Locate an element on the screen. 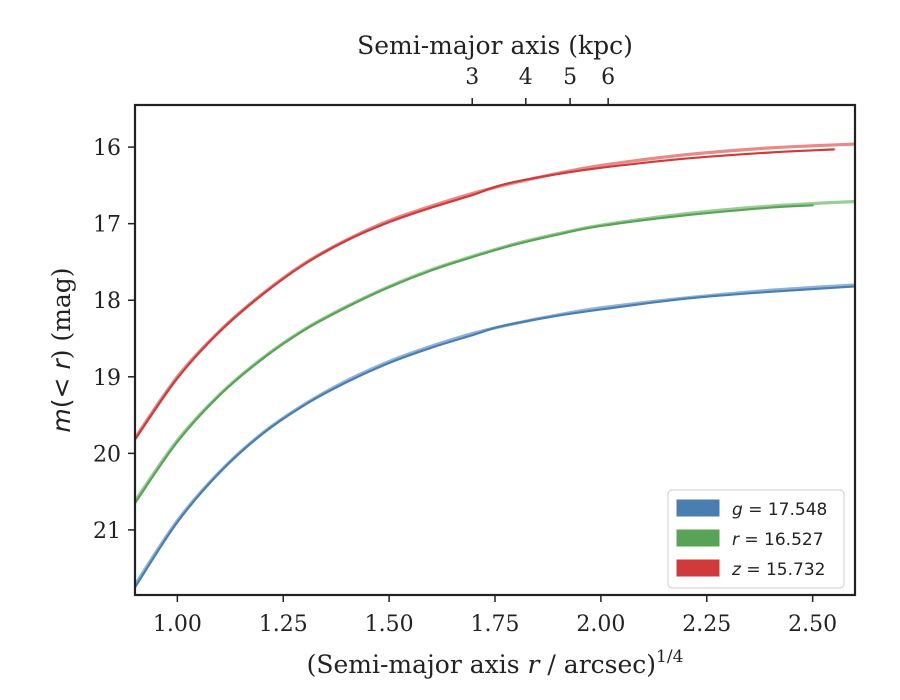 The width and height of the screenshot is (900, 700). top-x-axis-title: Semi-major axis (kpc) is located at coordinates (495, 45).